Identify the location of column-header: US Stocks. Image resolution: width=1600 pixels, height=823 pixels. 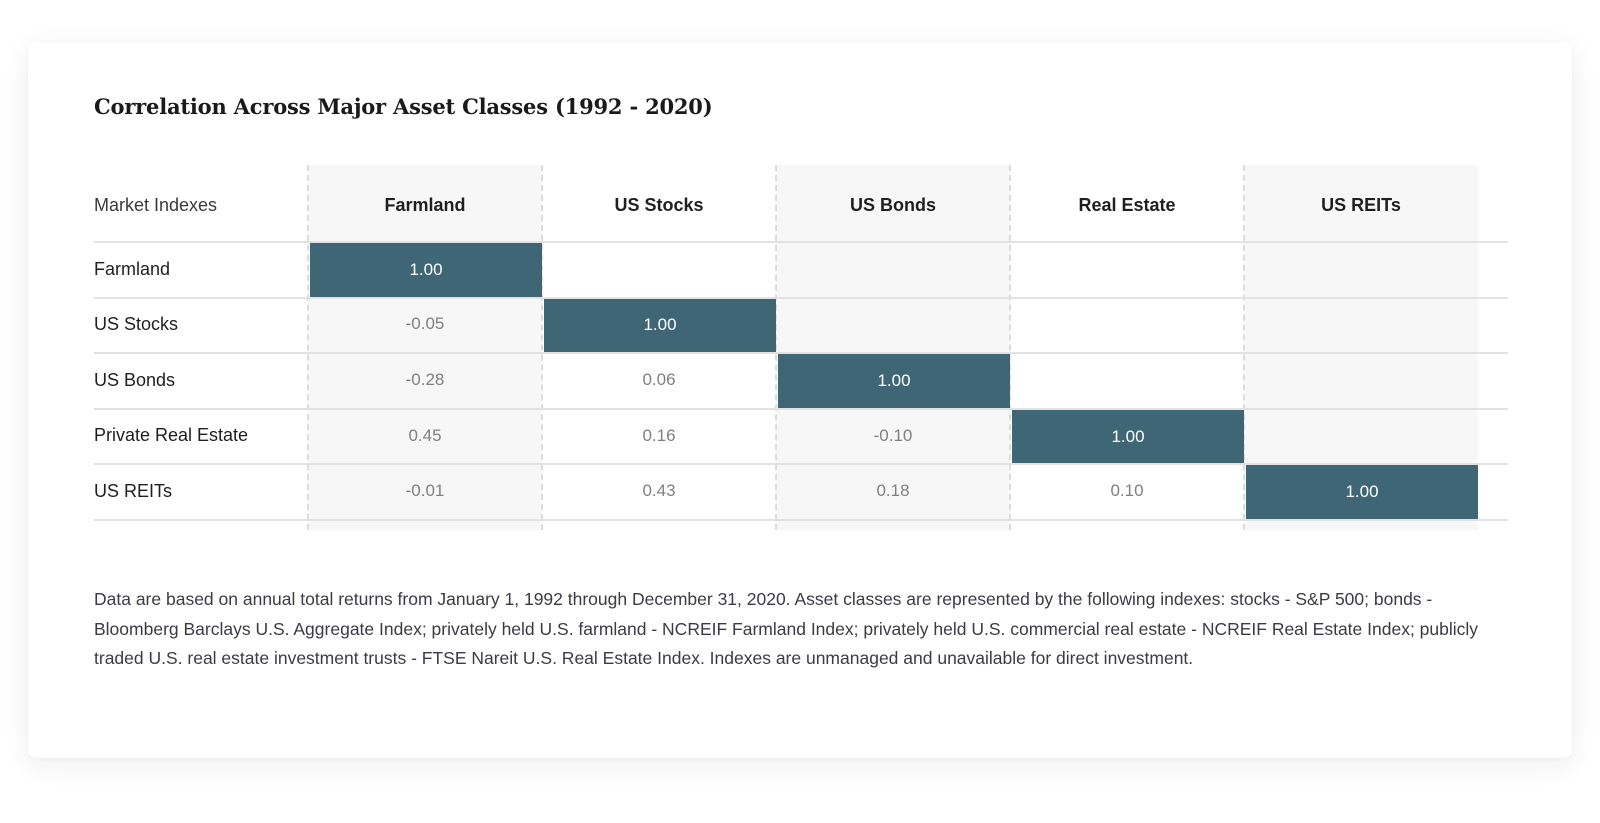
(659, 204).